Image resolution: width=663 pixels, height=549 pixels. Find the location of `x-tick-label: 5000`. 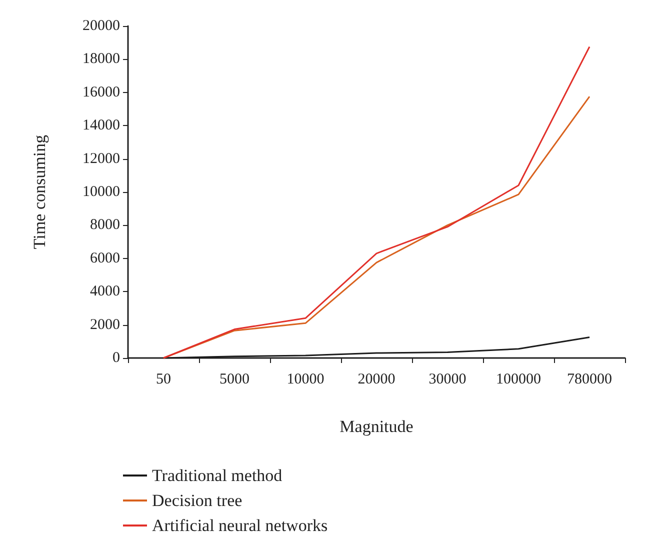

x-tick-label: 5000 is located at coordinates (235, 380).